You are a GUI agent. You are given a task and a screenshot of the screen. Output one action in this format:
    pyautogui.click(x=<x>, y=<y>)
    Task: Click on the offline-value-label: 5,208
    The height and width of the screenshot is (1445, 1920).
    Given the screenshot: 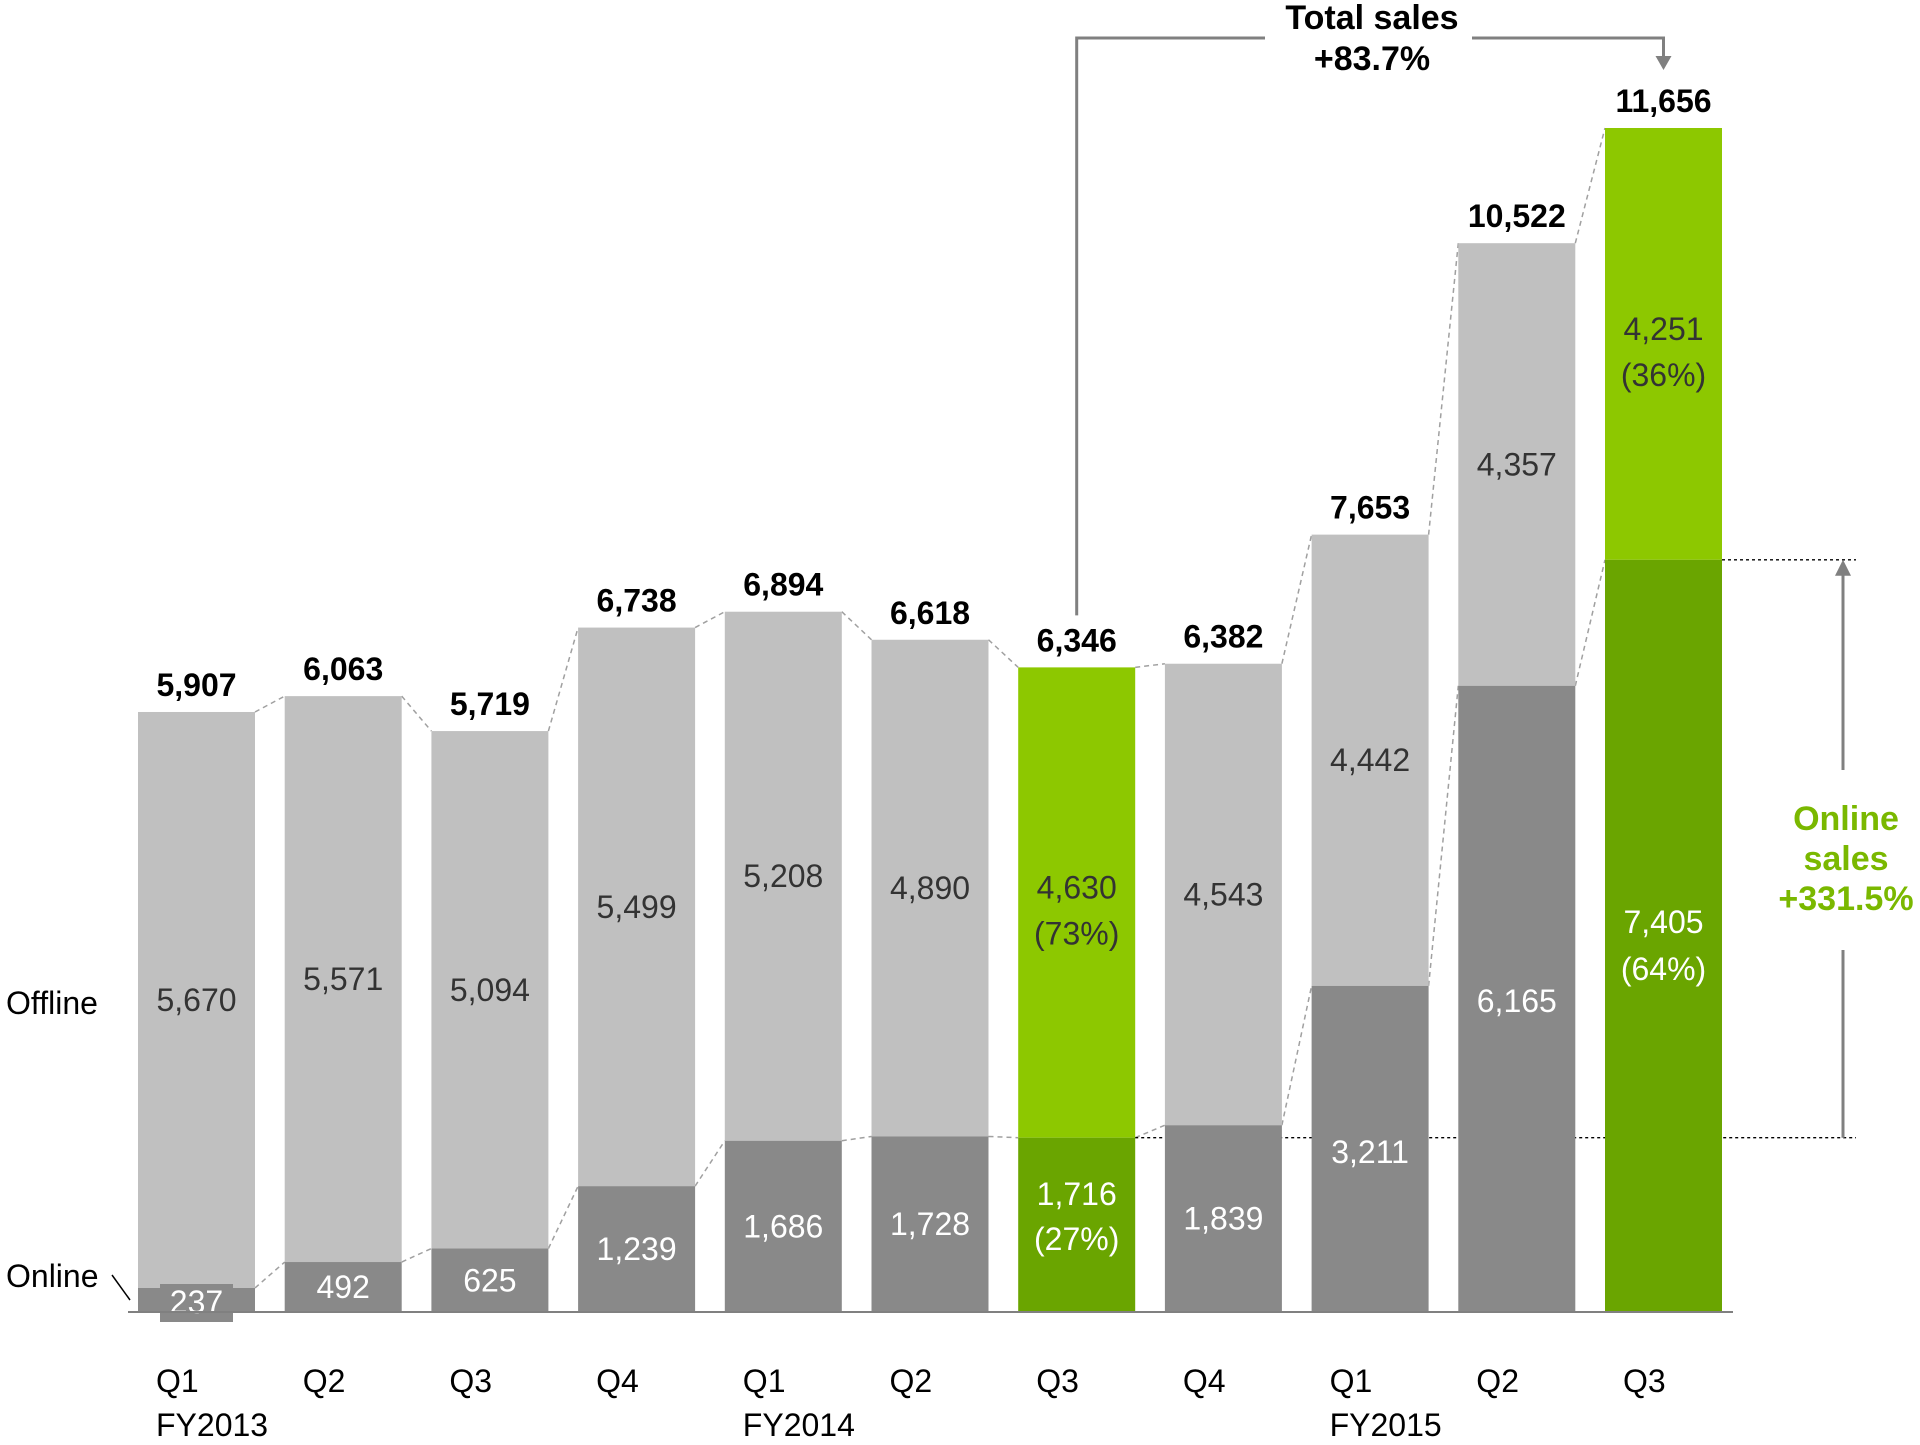 What is the action you would take?
    pyautogui.click(x=783, y=876)
    